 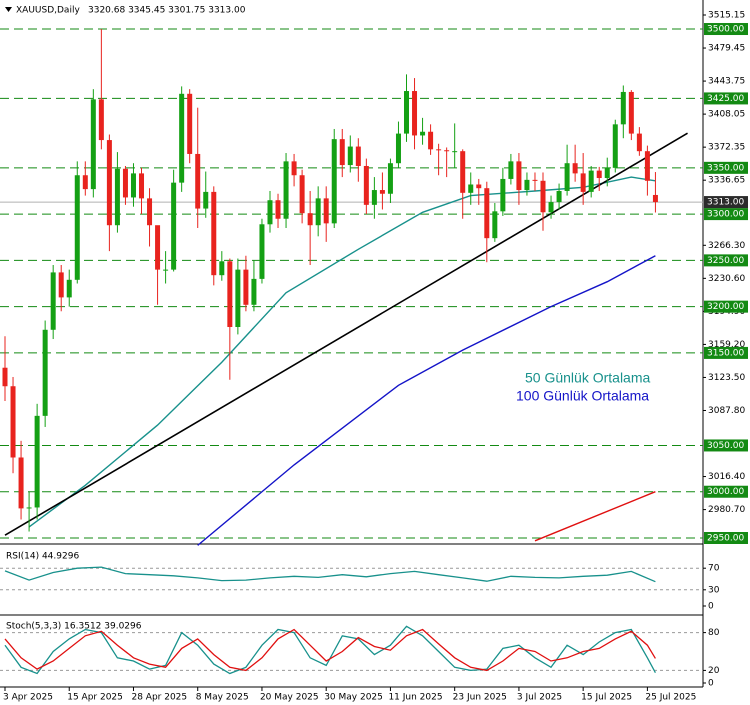 I want to click on indicator-title: Stoch(5,3,3) 16.3512 39.0296, so click(x=74, y=627).